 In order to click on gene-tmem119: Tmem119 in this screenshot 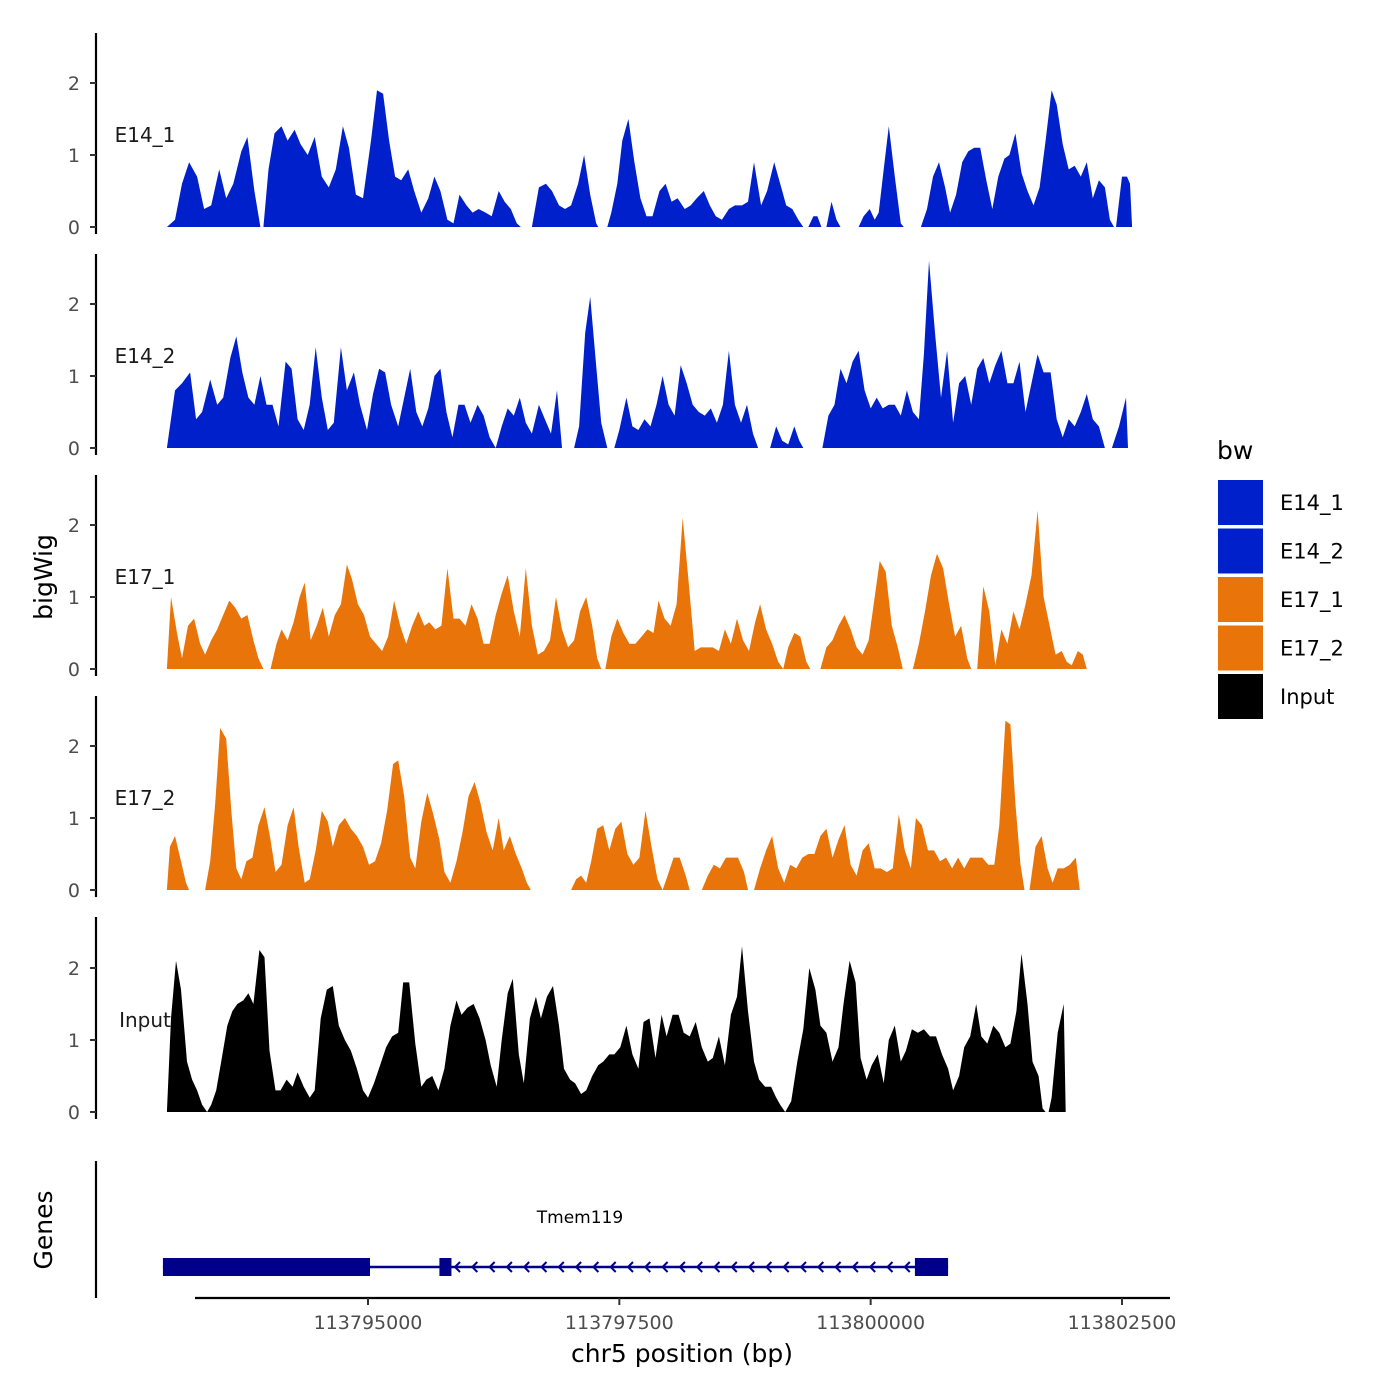, I will do `click(555, 1242)`.